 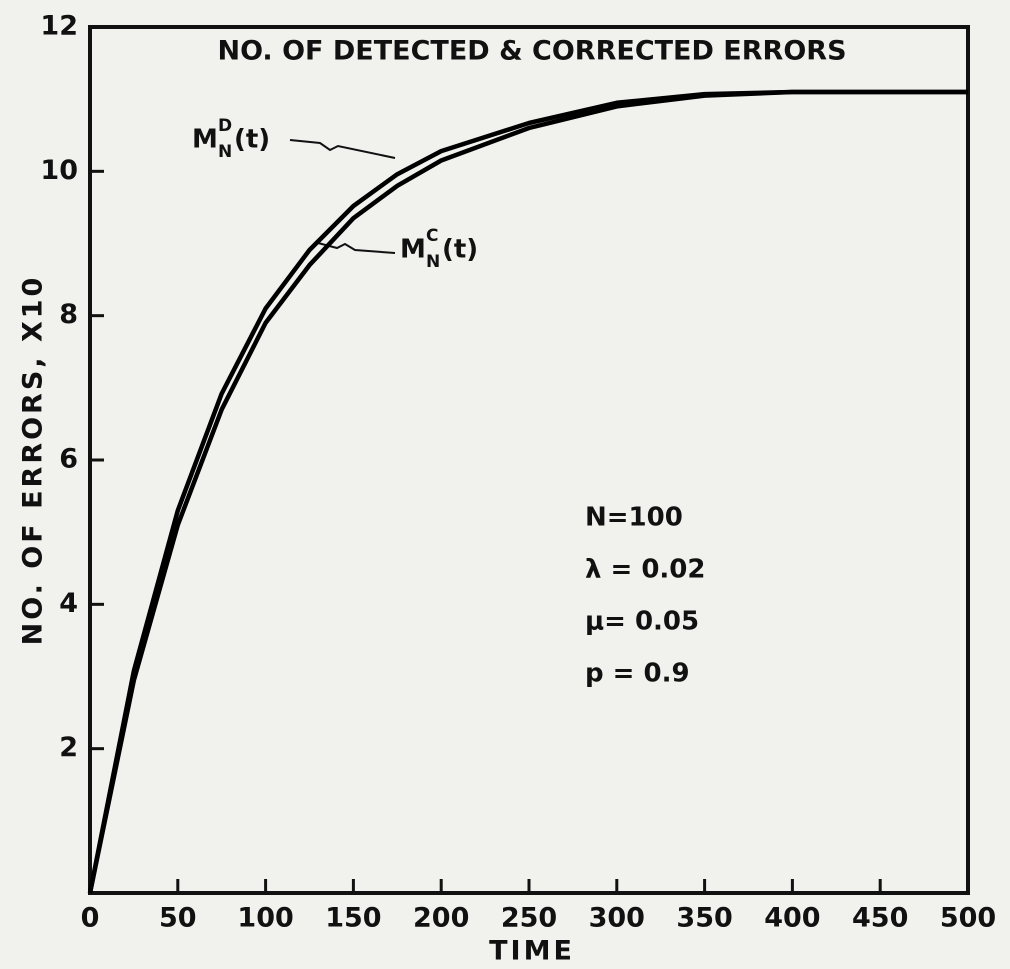 I want to click on x-tick-label: 50, so click(x=178, y=918).